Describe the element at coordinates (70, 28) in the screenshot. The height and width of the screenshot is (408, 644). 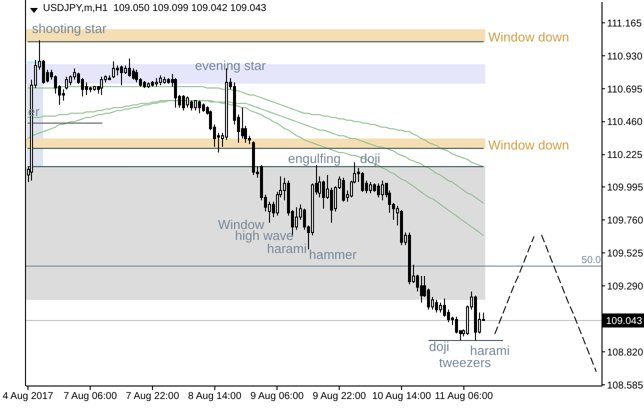
I see `annotation: shooting star` at that location.